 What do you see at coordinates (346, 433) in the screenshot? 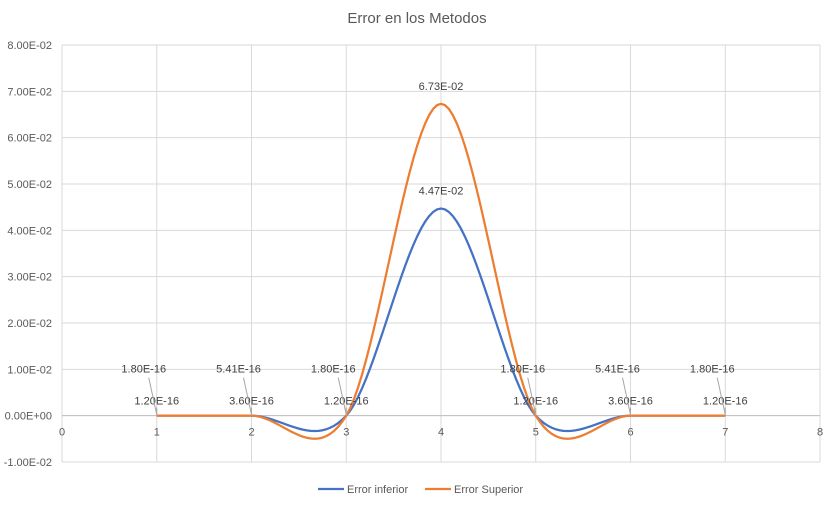
I see `x-tick-label: 3` at bounding box center [346, 433].